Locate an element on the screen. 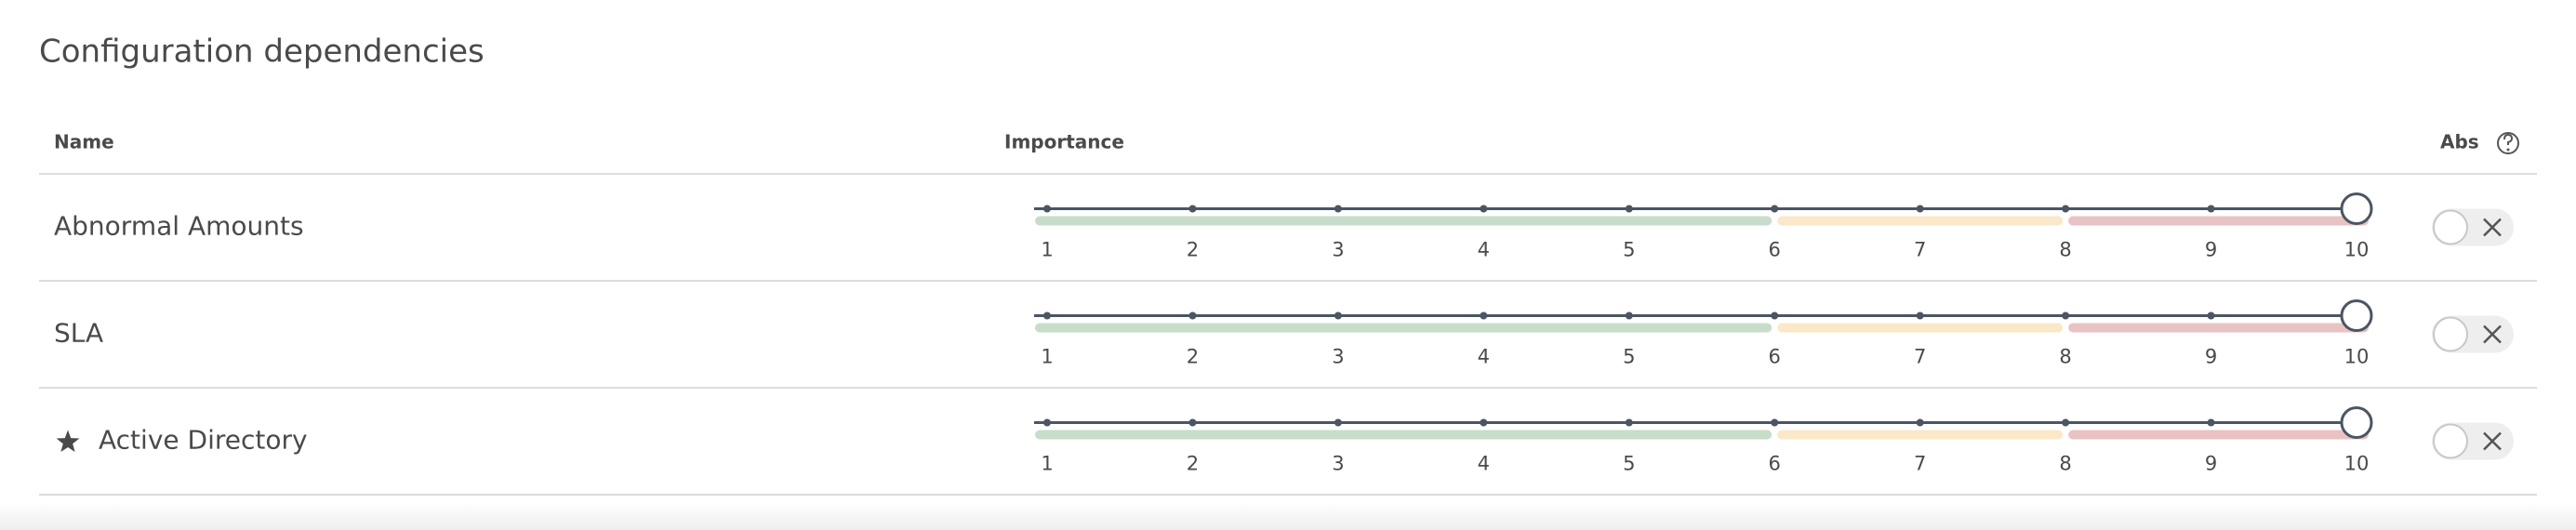 This screenshot has width=2576, height=530. page-title: Configuration dependencies is located at coordinates (262, 52).